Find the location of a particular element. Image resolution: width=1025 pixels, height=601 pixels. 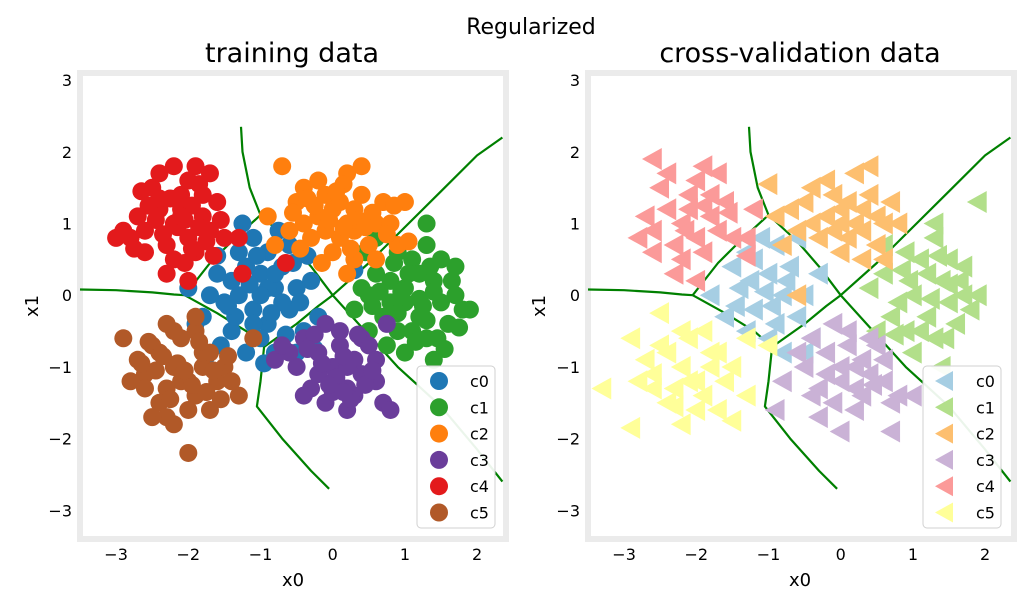

legend-marker-c0 is located at coordinates (944, 381).